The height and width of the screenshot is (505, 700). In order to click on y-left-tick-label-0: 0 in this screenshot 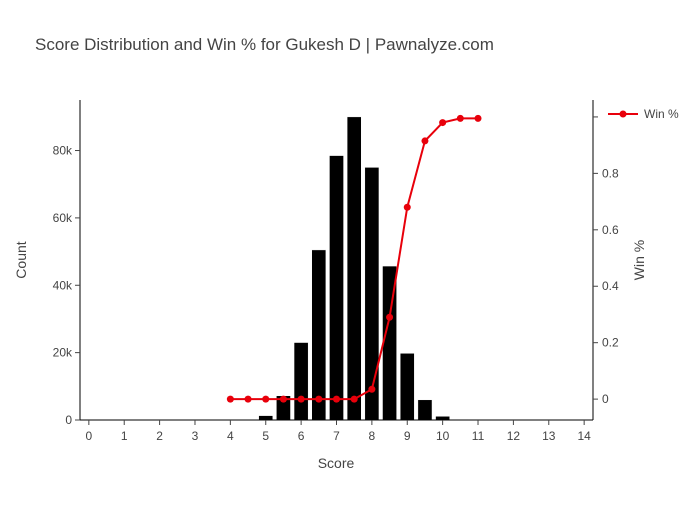, I will do `click(68, 420)`.